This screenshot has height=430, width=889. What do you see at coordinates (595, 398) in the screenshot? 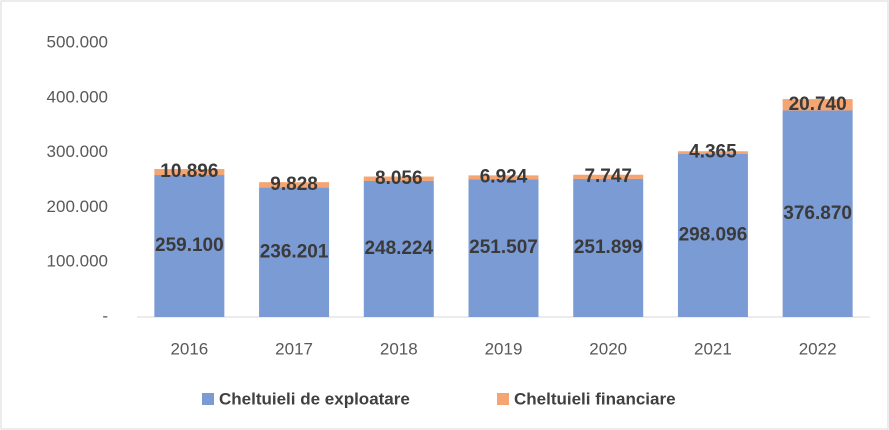
I see `legend-label: Cheltuieli financiare` at bounding box center [595, 398].